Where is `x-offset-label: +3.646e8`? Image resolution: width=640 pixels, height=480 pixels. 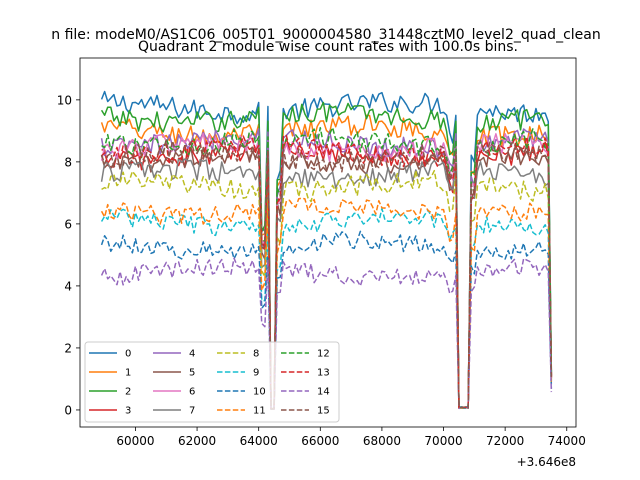
x-offset-label: +3.646e8 is located at coordinates (546, 462).